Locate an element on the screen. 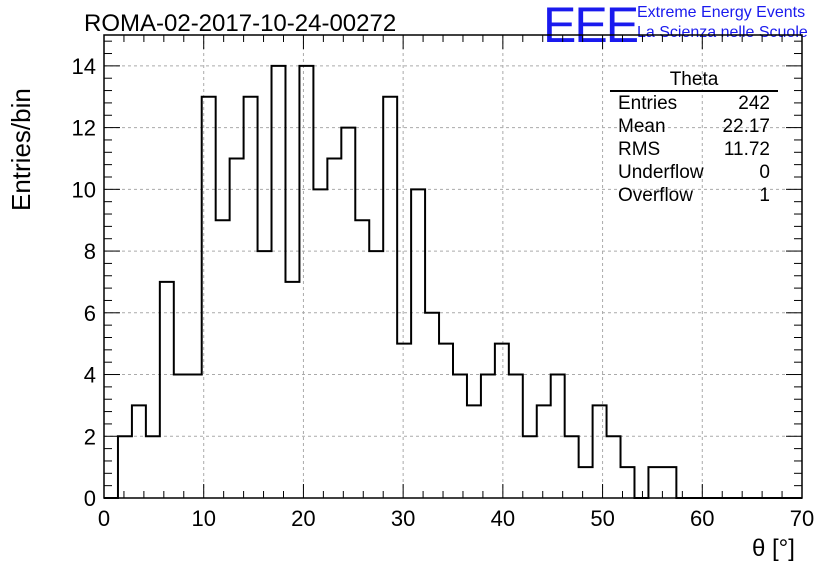 The height and width of the screenshot is (572, 836). x-tick-label: 20 is located at coordinates (303, 518).